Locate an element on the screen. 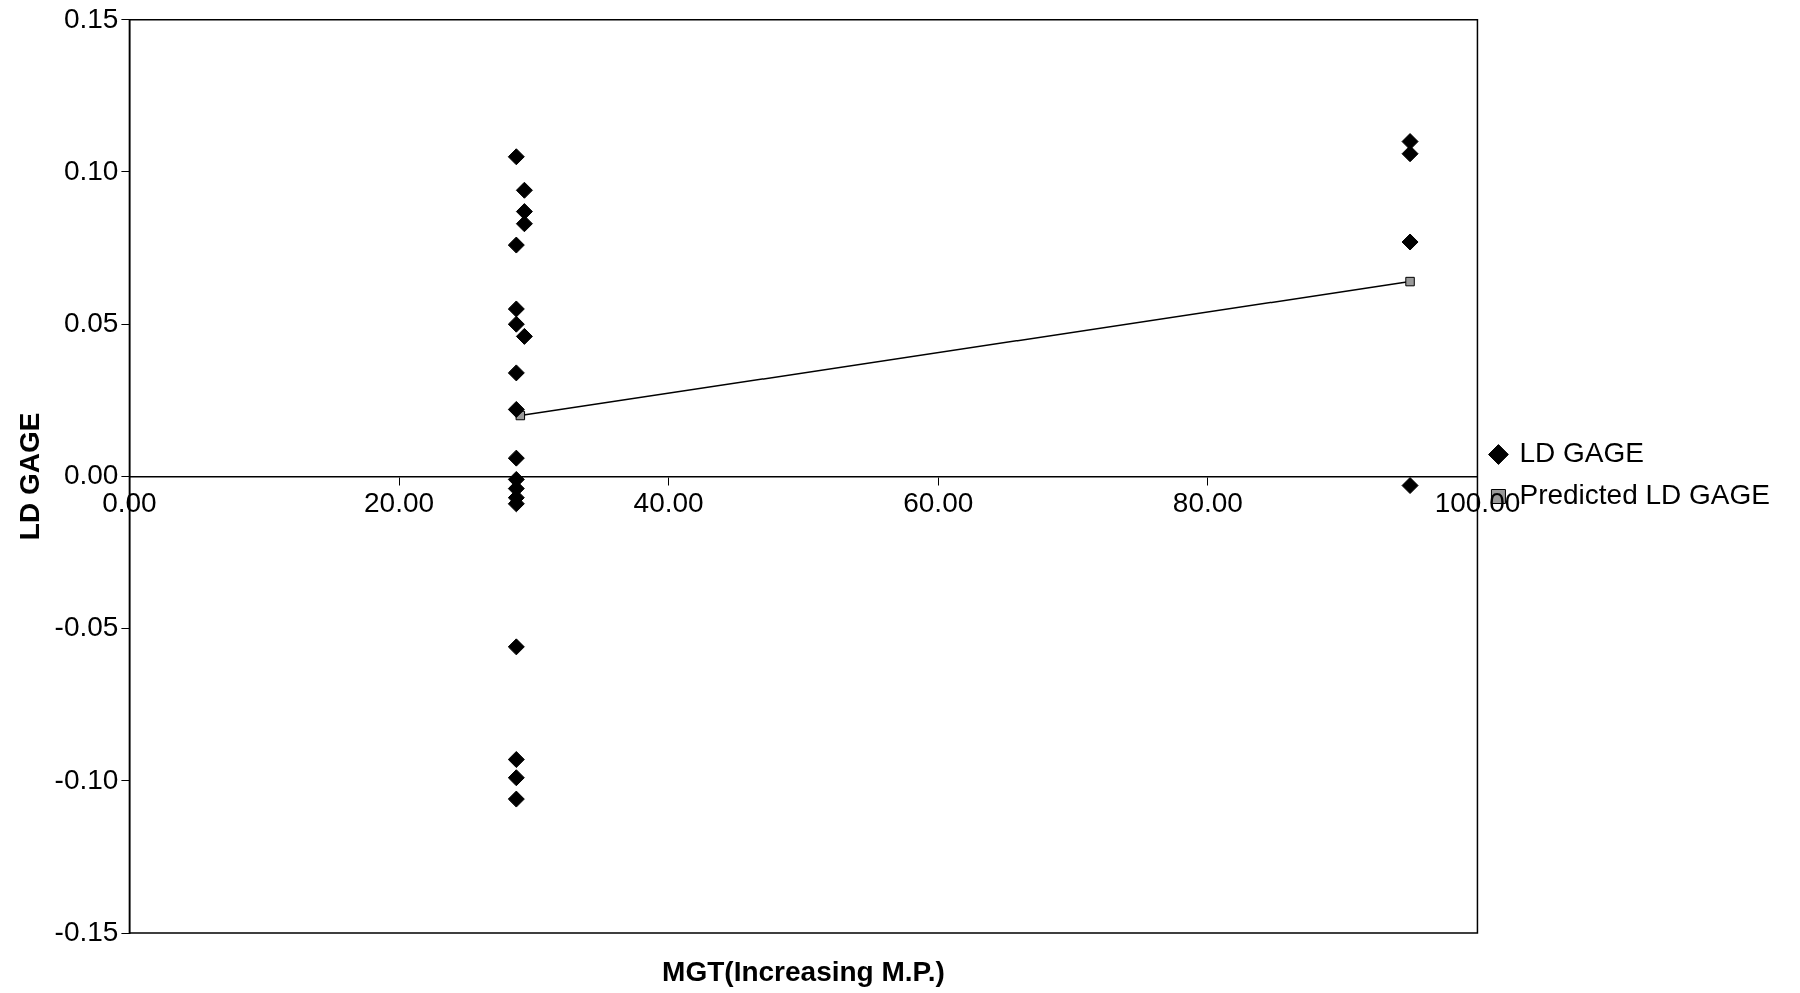 The height and width of the screenshot is (993, 1800). x-tick-label: 40.00 is located at coordinates (668, 502).